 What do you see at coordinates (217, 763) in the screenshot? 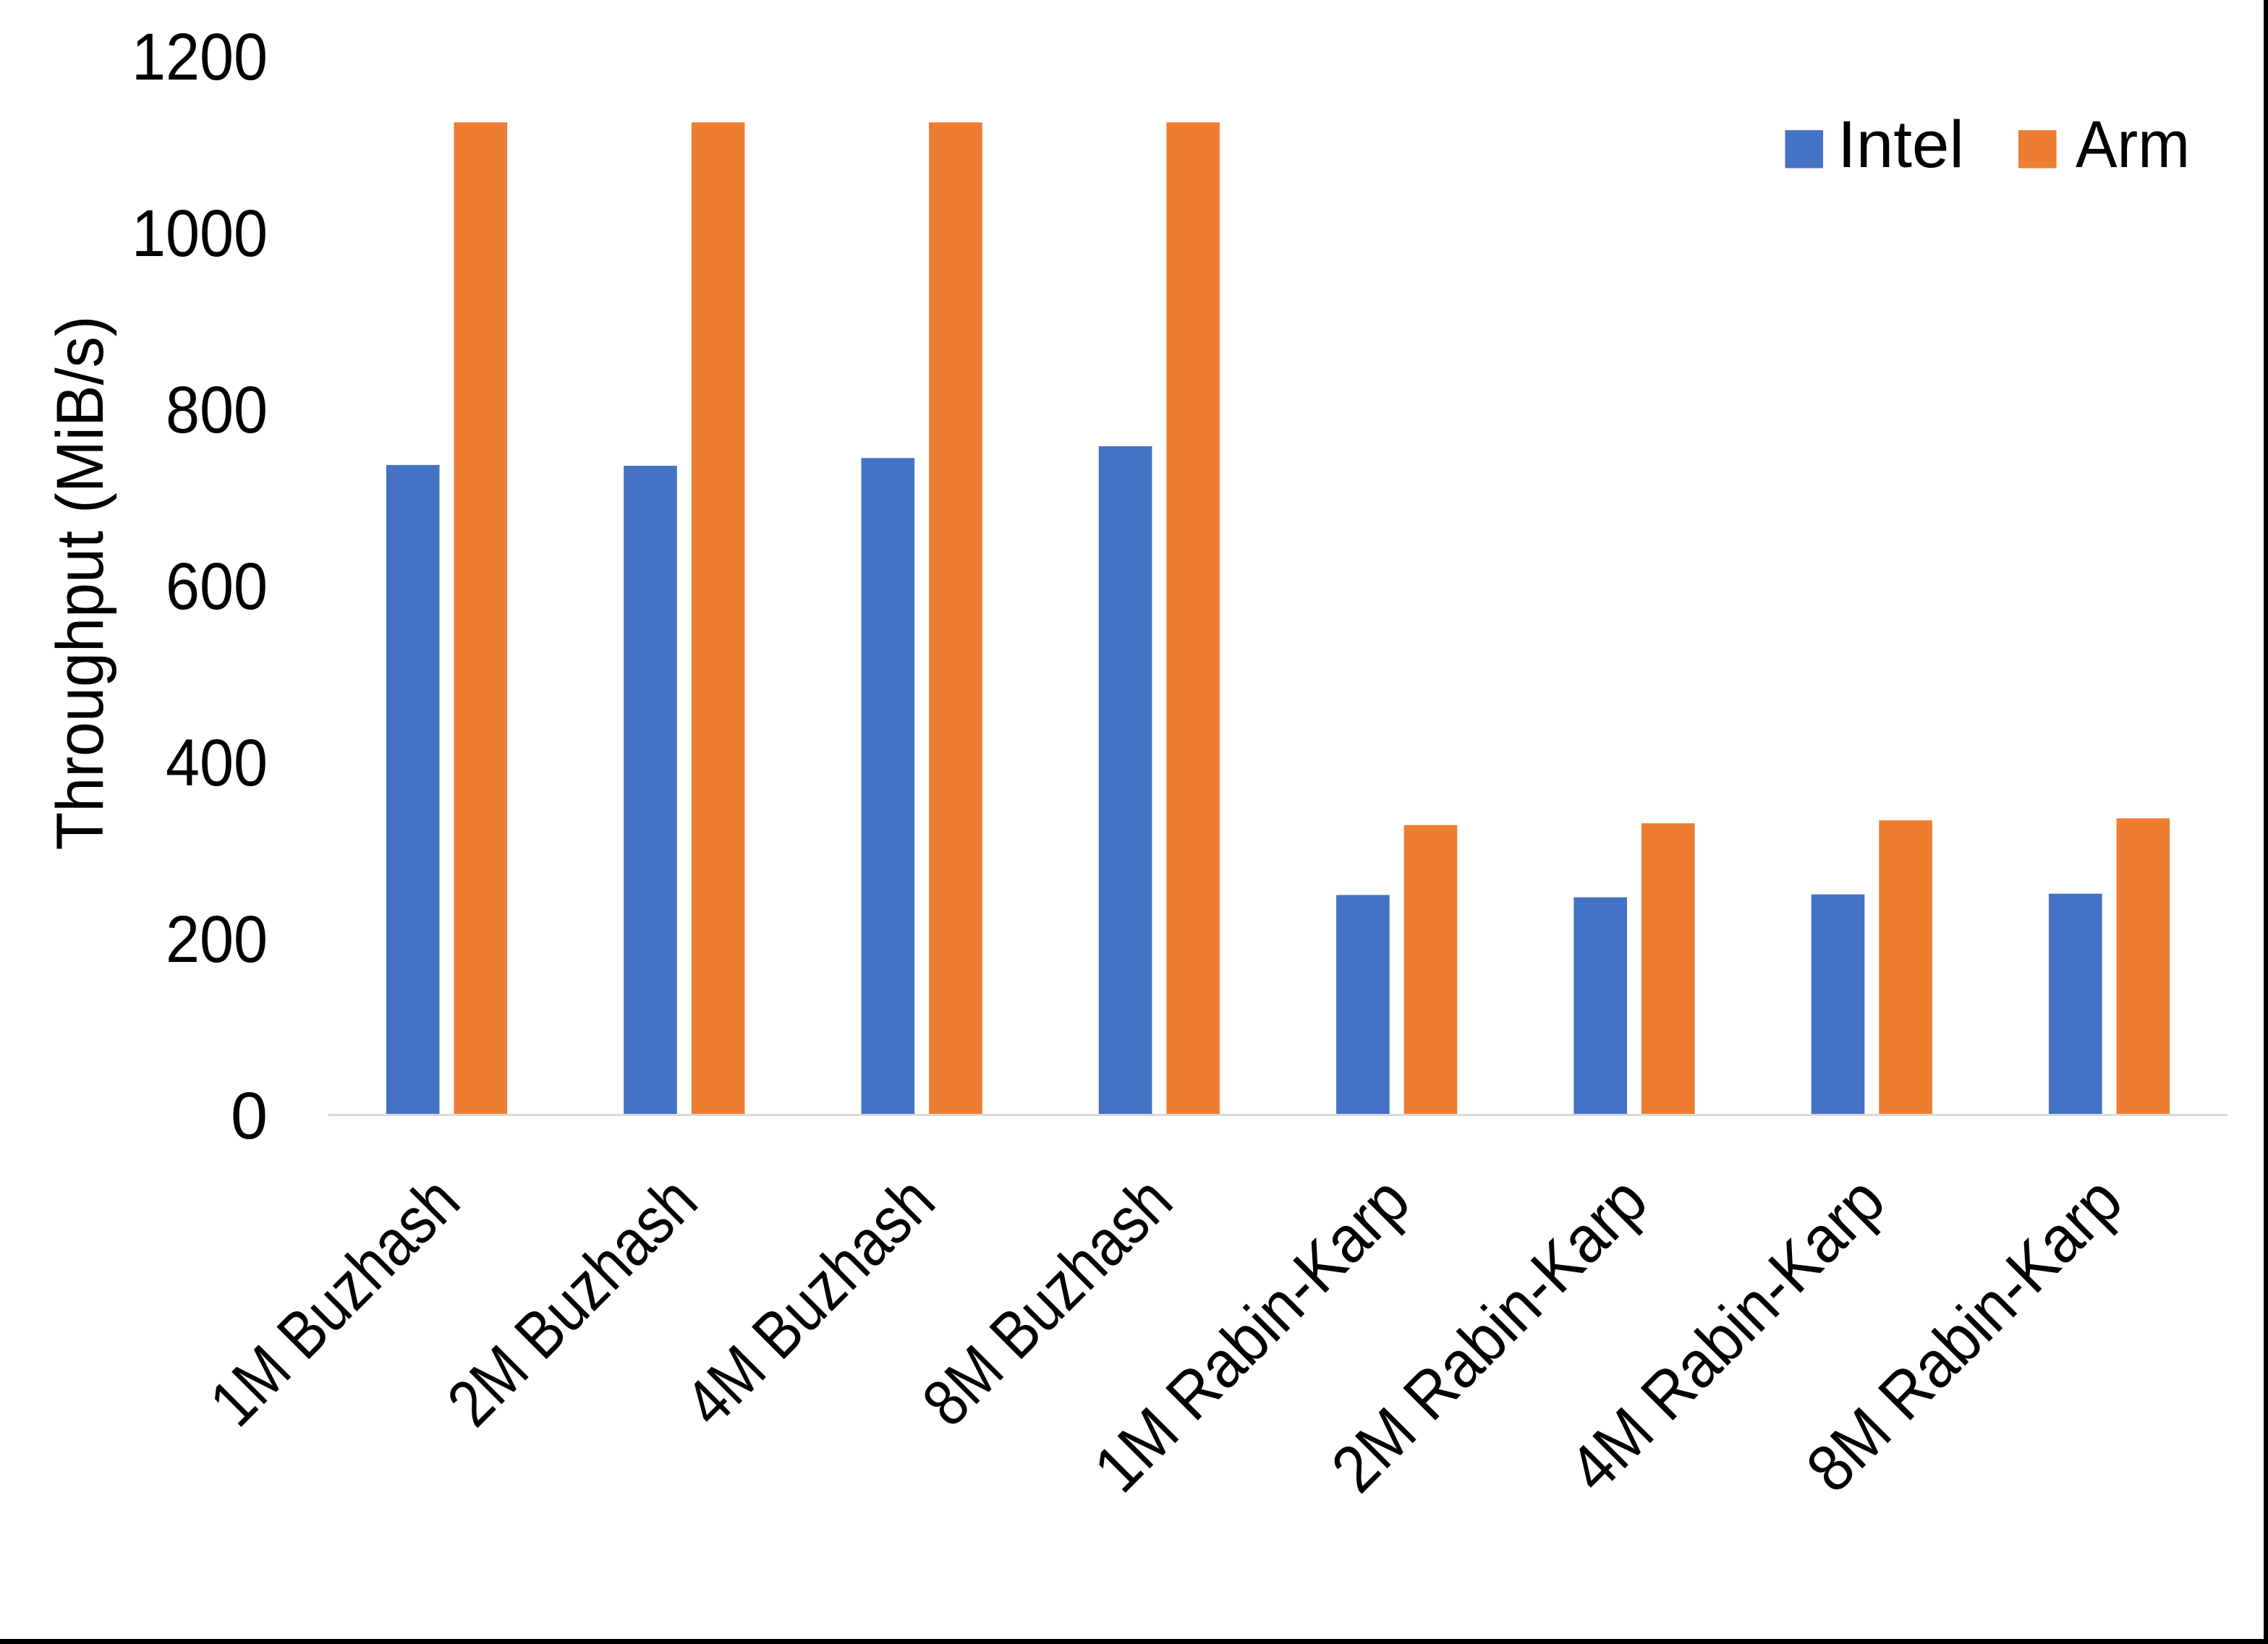
I see `svg-text: 400` at bounding box center [217, 763].